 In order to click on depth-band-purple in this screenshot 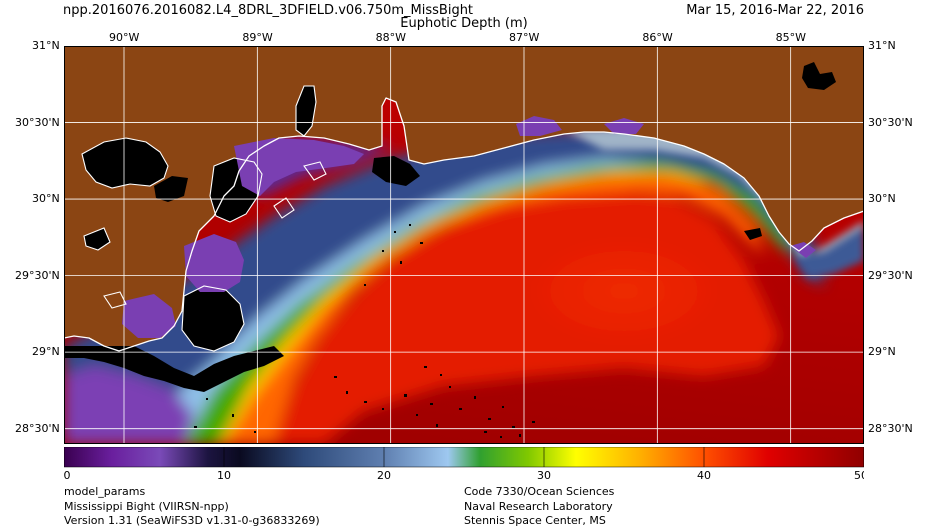, I will do `click(129, 405)`.